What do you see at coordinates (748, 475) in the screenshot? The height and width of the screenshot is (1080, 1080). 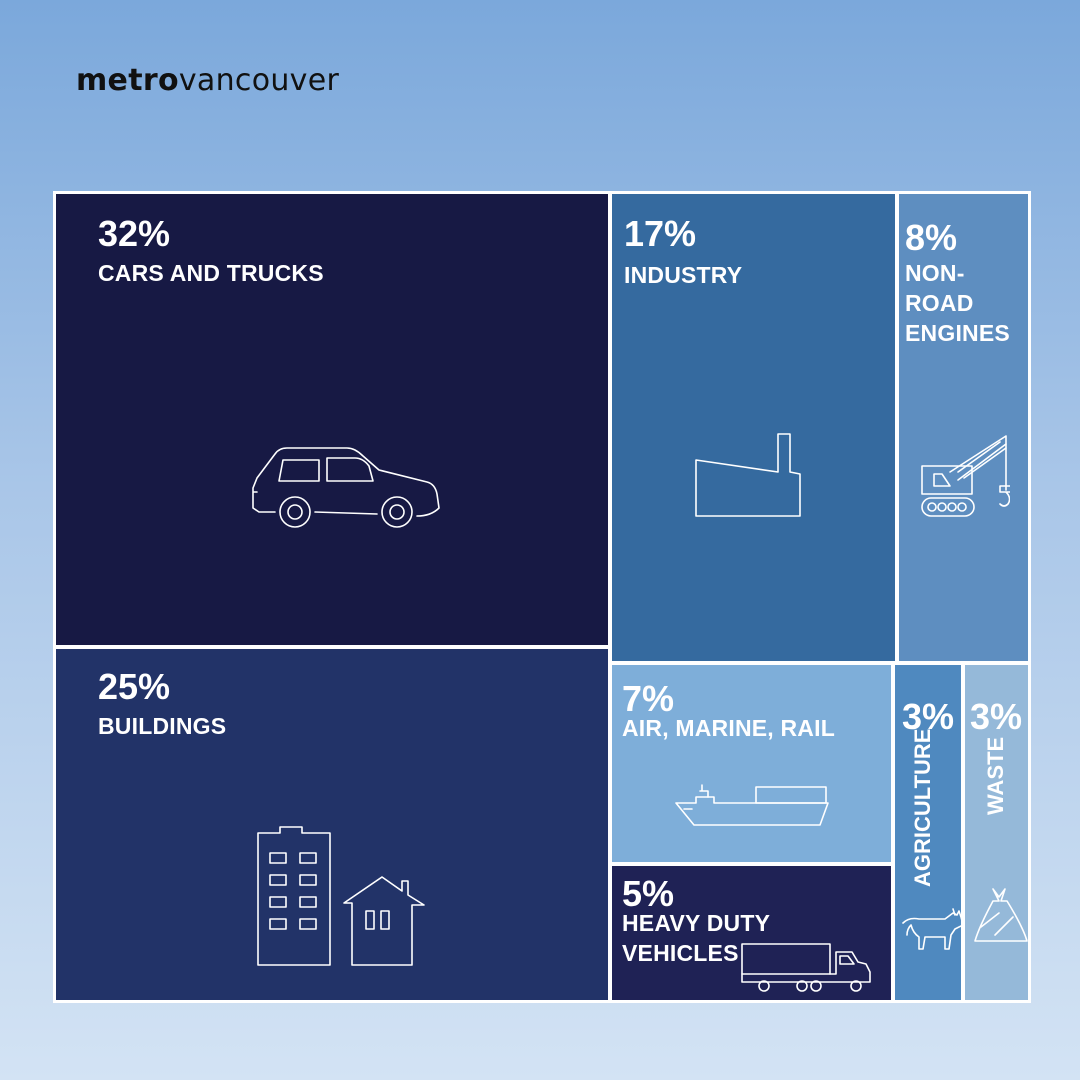 I see `factory-icon` at bounding box center [748, 475].